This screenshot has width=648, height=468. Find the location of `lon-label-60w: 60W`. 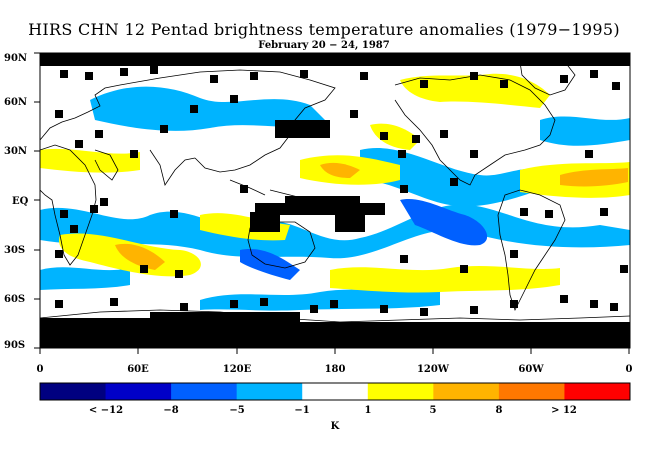

lon-label-60w: 60W is located at coordinates (531, 369).